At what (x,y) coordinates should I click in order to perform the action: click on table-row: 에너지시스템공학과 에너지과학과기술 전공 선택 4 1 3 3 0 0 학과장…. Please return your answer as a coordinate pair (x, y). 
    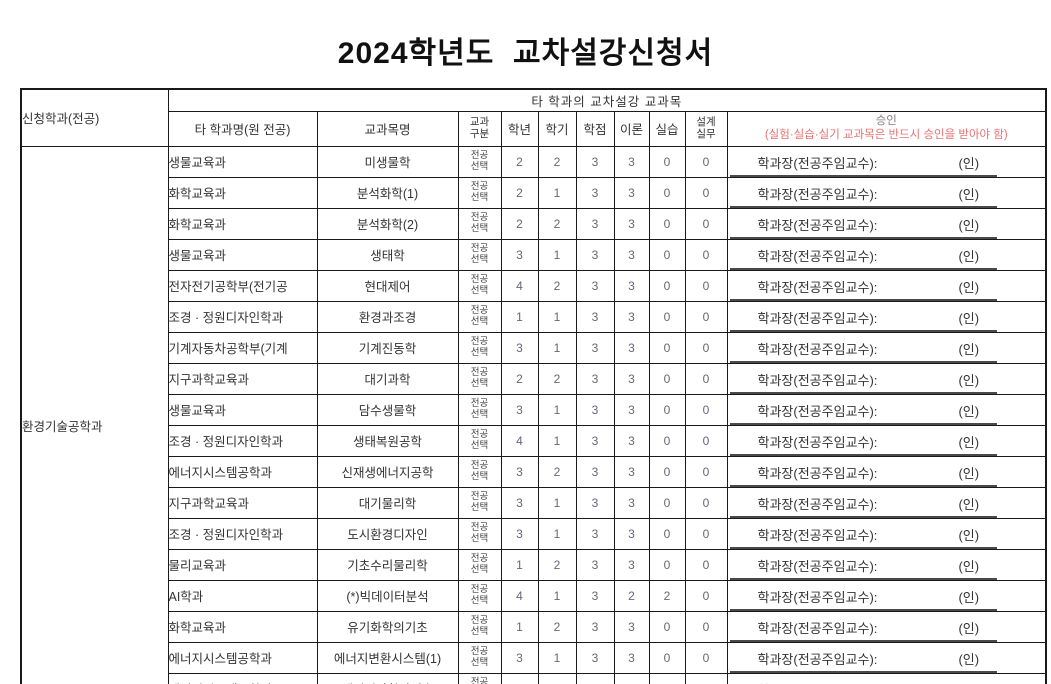
    Looking at the image, I should click on (534, 678).